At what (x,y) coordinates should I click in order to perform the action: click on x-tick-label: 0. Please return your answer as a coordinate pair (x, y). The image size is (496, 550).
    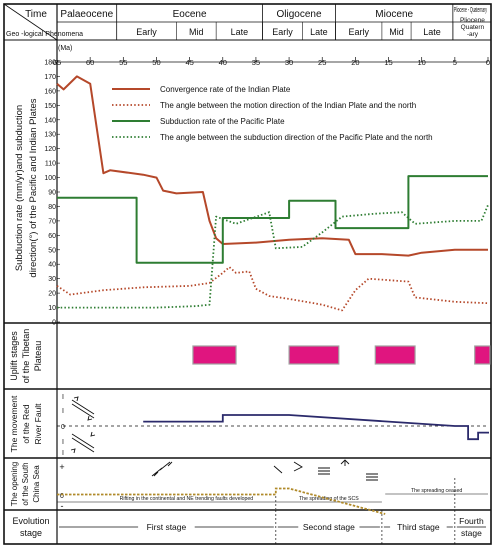
    Looking at the image, I should click on (488, 62).